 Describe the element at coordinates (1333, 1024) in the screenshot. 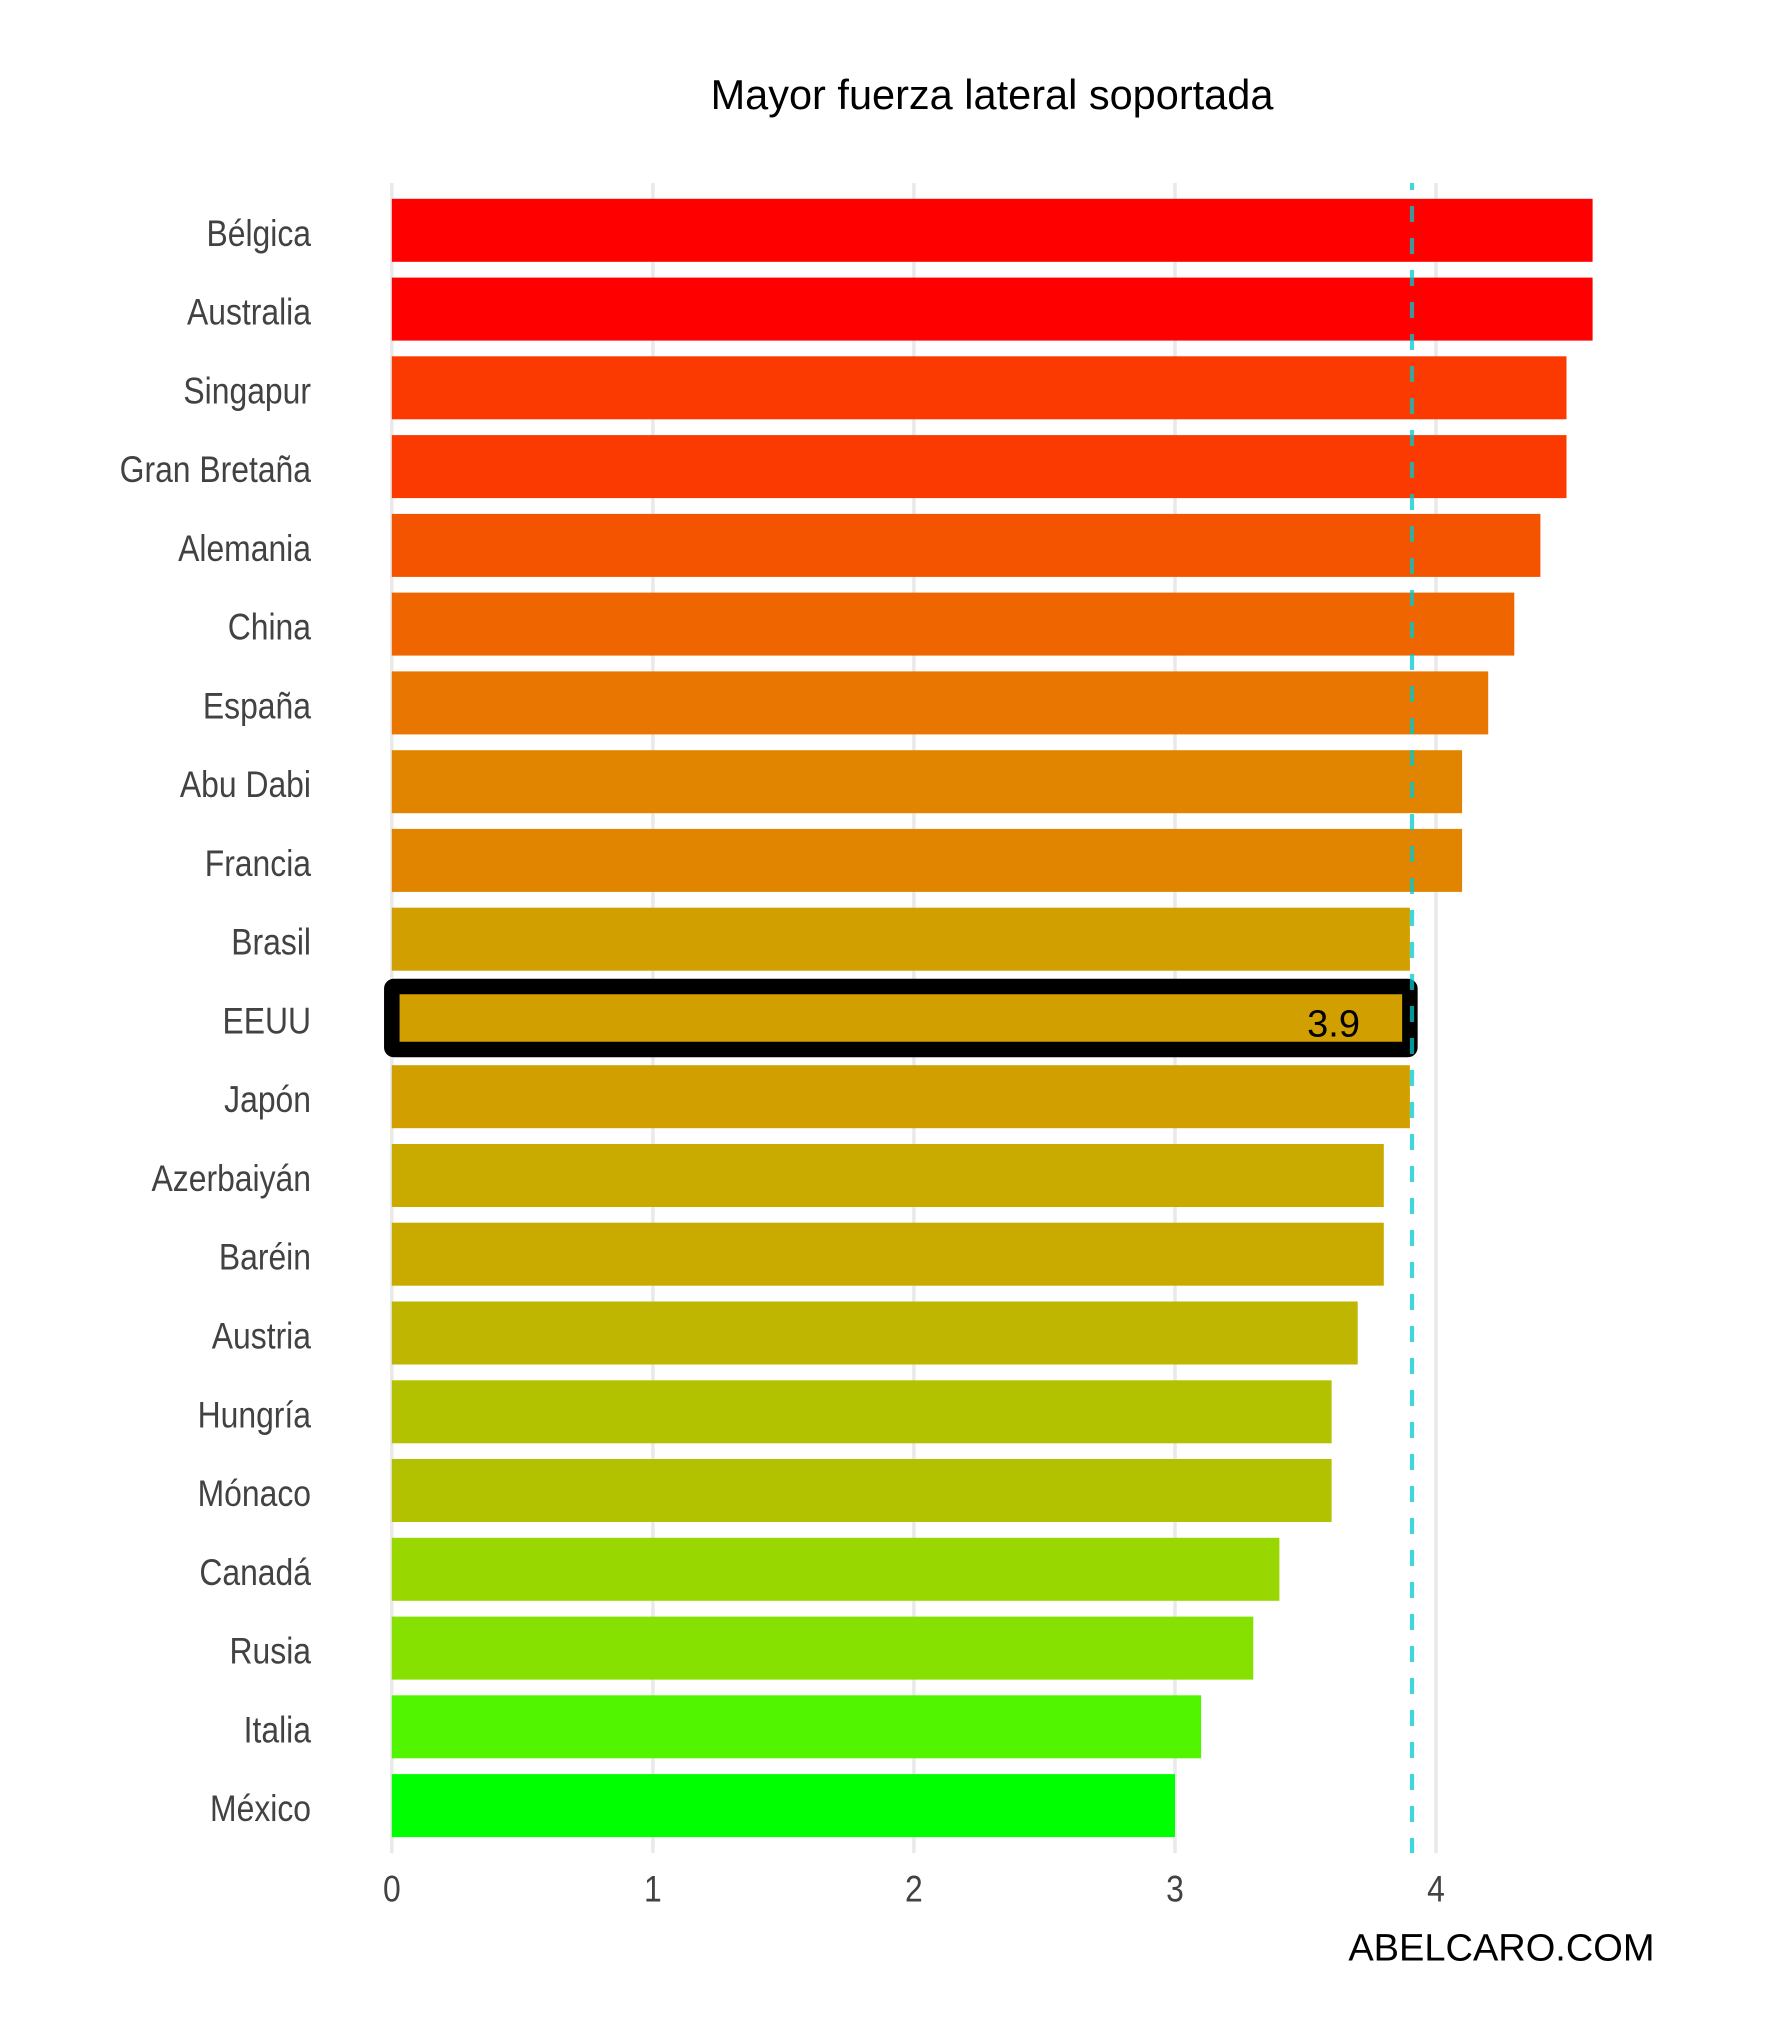

I see `svg-text: 3.9` at that location.